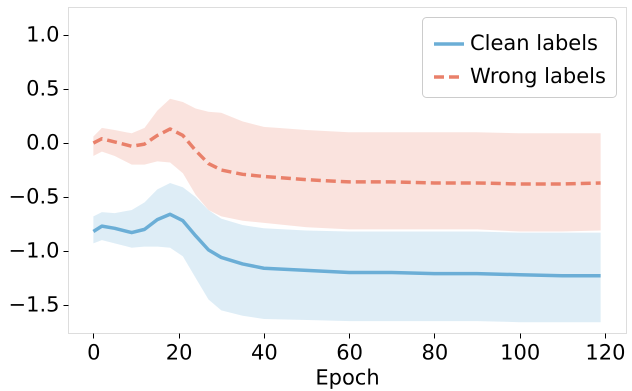 The image size is (632, 391). Describe the element at coordinates (34, 196) in the screenshot. I see `y-tick-label: −0.5` at that location.